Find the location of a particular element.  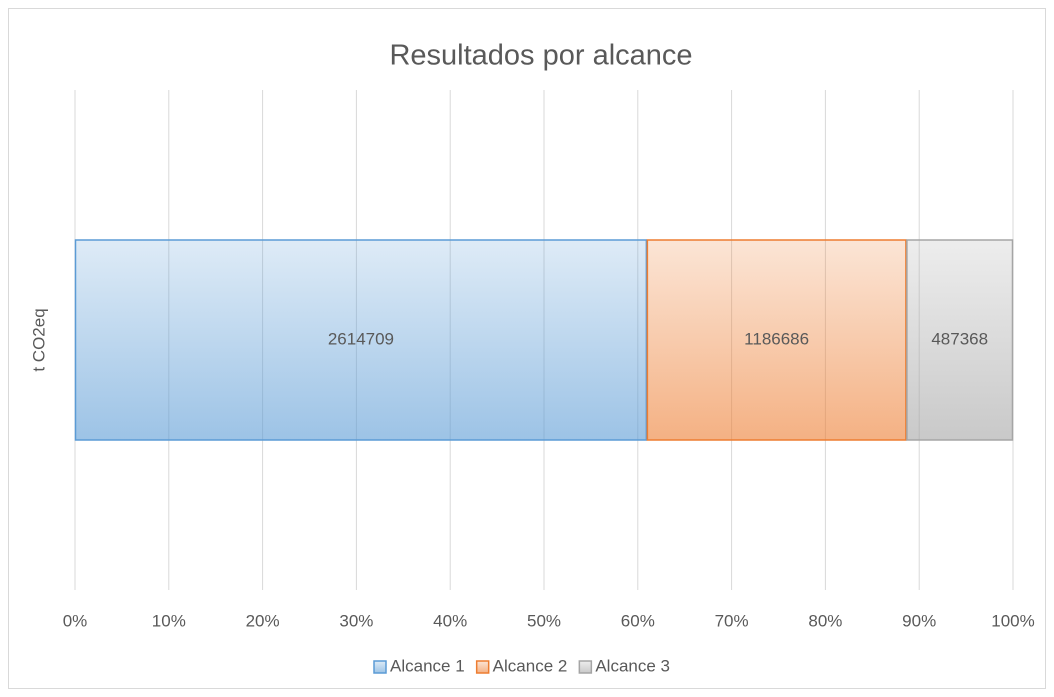

x-tick-label: 90% is located at coordinates (919, 620).